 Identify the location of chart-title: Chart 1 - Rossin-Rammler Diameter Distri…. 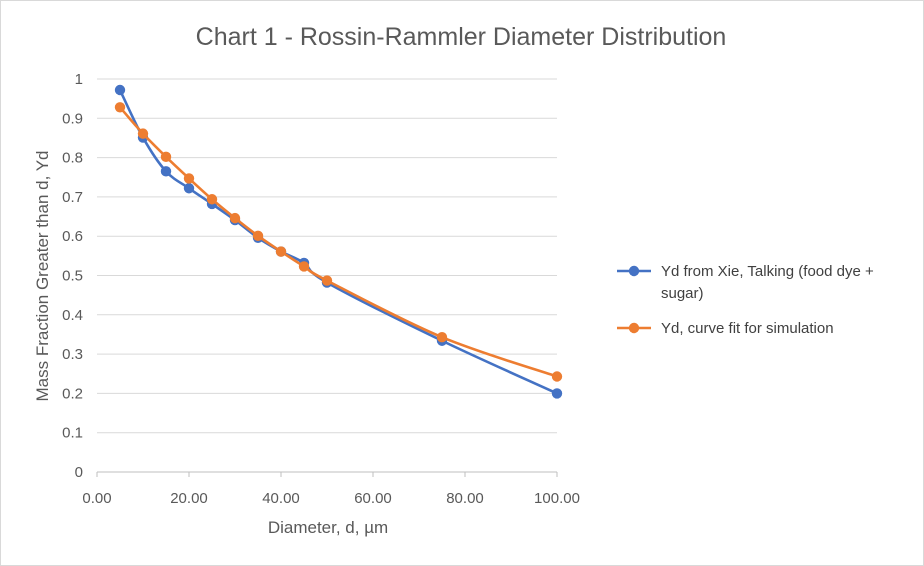
(461, 37).